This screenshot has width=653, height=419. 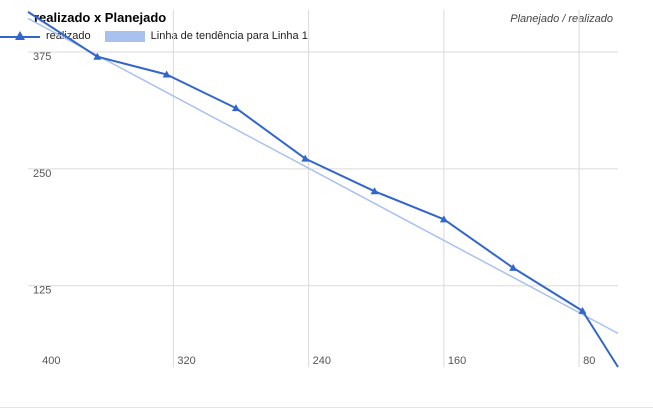 I want to click on chart-subtitle: Planejado / realizado, so click(x=561, y=19).